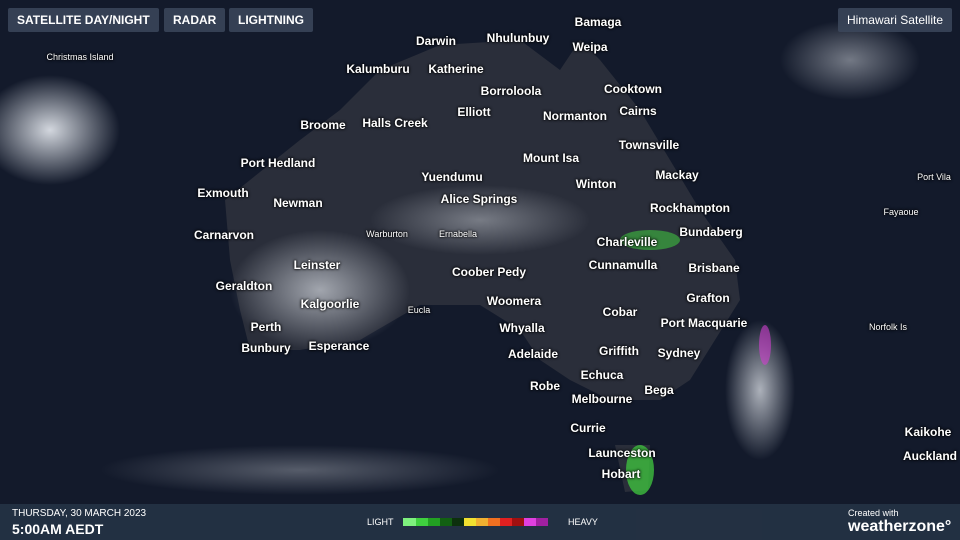 Image resolution: width=960 pixels, height=540 pixels. What do you see at coordinates (317, 265) in the screenshot?
I see `city-label: Leinster` at bounding box center [317, 265].